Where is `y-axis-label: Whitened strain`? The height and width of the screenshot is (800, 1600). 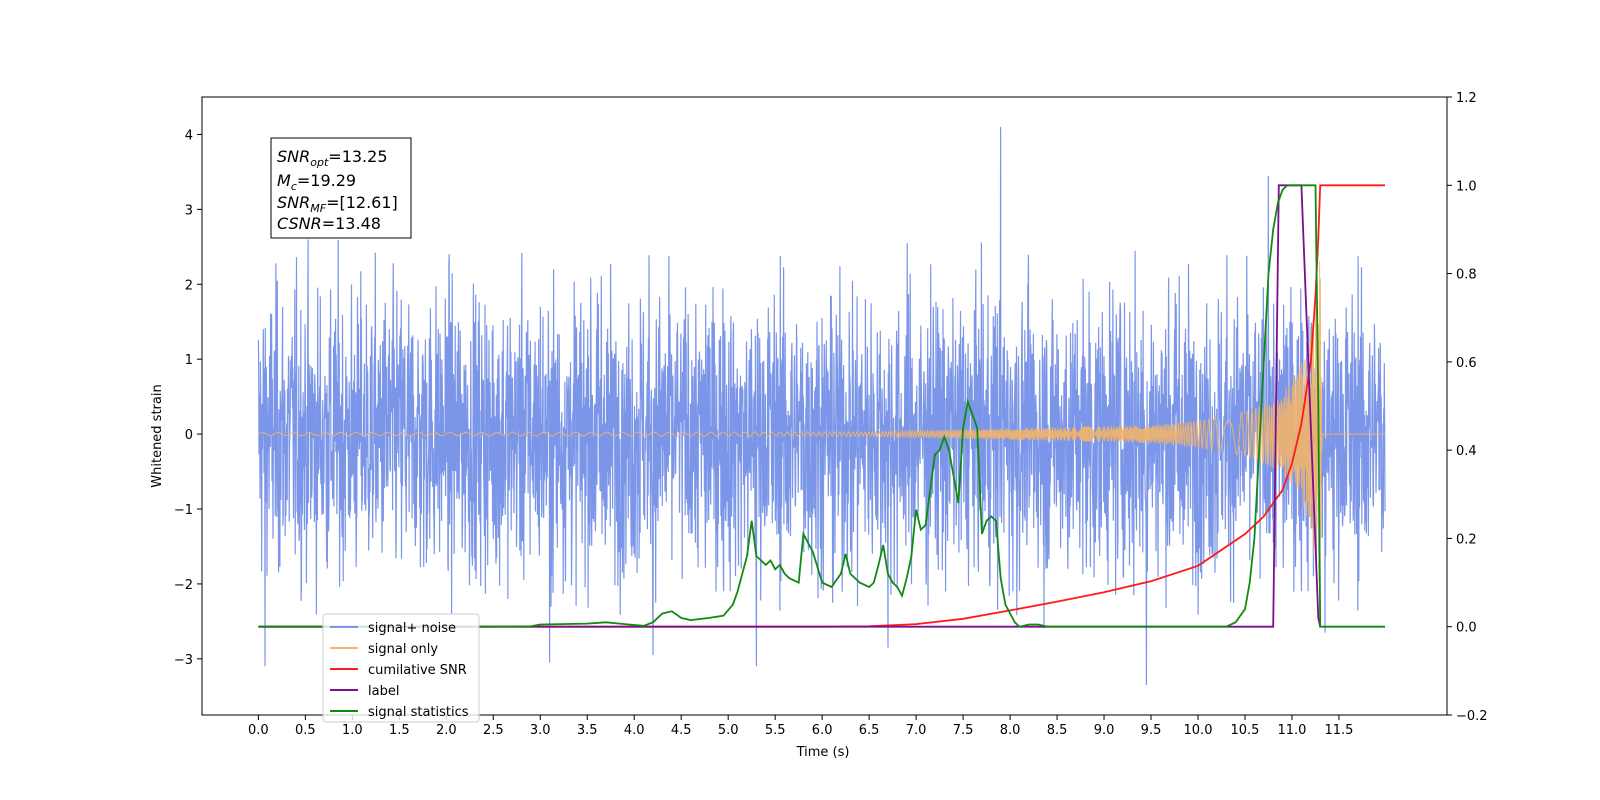 y-axis-label: Whitened strain is located at coordinates (157, 435).